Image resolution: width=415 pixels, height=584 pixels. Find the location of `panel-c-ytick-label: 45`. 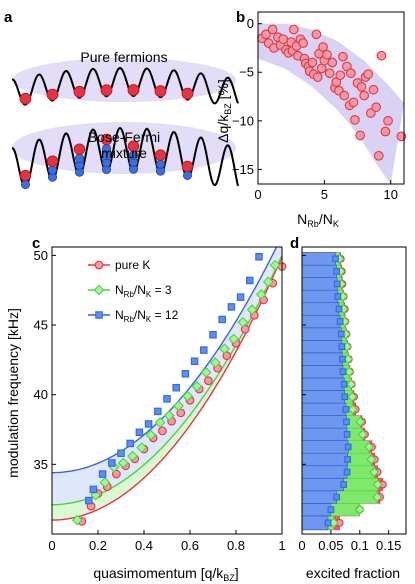

panel-c-ytick-label: 45 is located at coordinates (41, 325).